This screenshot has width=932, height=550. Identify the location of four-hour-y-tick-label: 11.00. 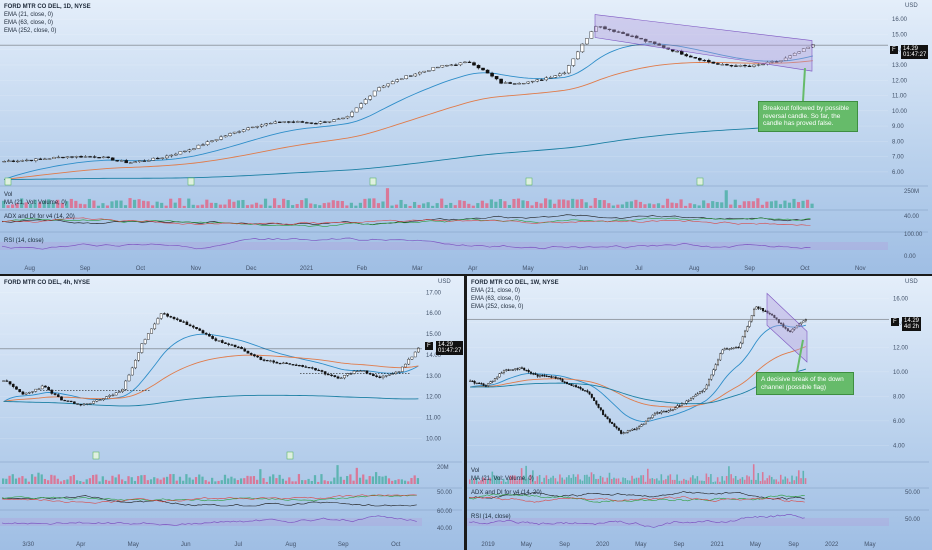
(433, 419).